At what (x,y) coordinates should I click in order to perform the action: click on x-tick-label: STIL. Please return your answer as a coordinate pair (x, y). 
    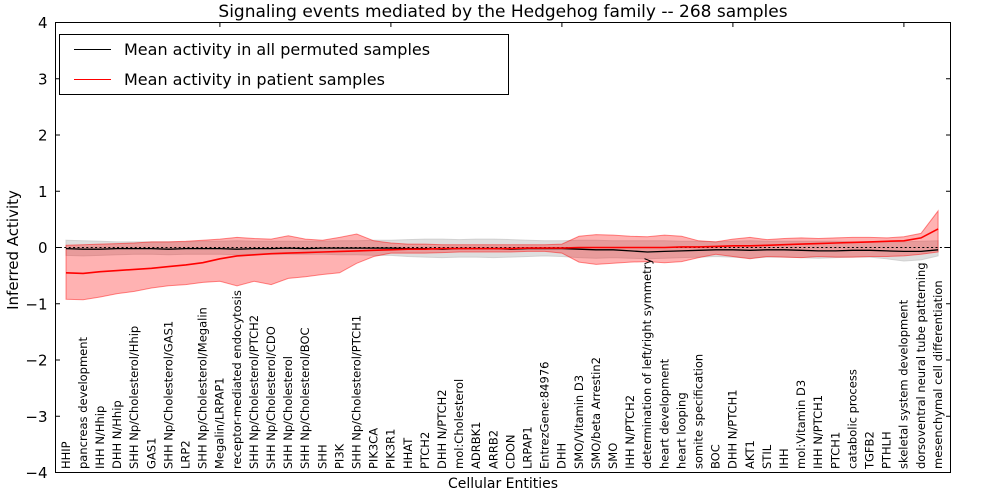
    Looking at the image, I should click on (767, 456).